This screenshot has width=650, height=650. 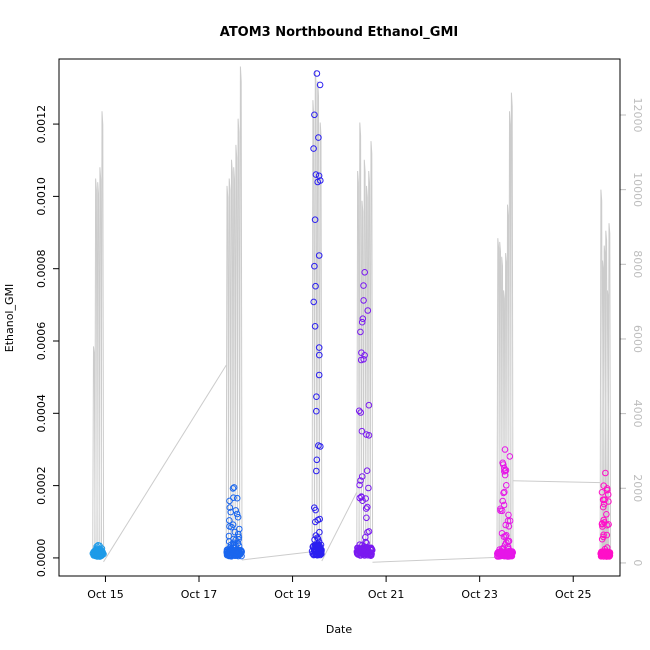 What do you see at coordinates (41, 196) in the screenshot?
I see `y-left-tick-label: 0.0010` at bounding box center [41, 196].